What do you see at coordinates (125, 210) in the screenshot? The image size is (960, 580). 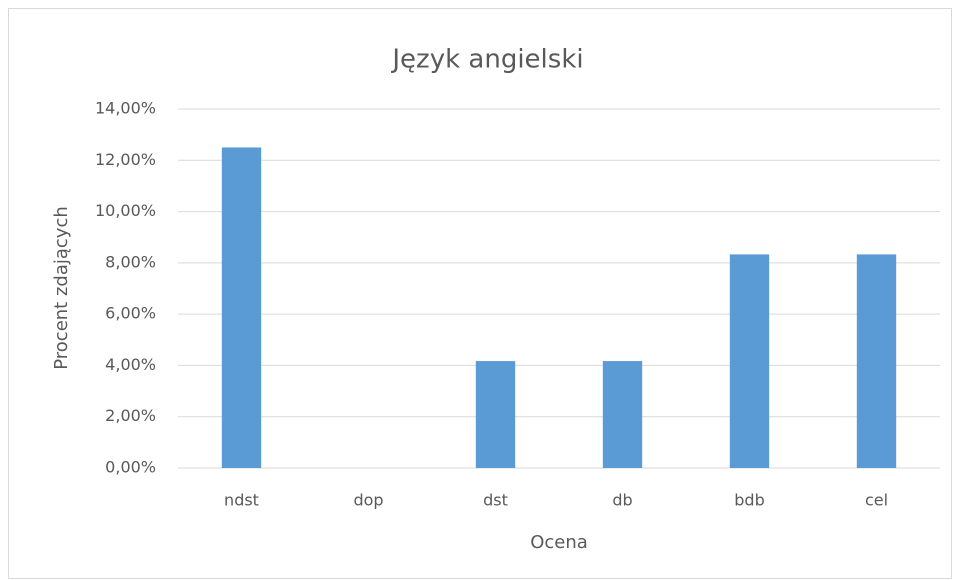 I see `y-tick-label: 10,00%` at bounding box center [125, 210].